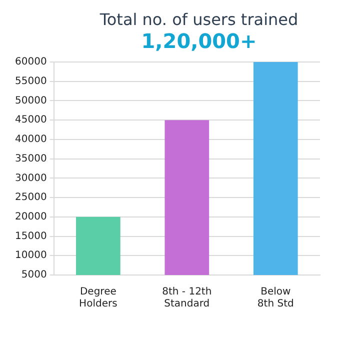 The height and width of the screenshot is (344, 348). What do you see at coordinates (199, 41) in the screenshot?
I see `chart-subtitle: 1,20,000+` at bounding box center [199, 41].